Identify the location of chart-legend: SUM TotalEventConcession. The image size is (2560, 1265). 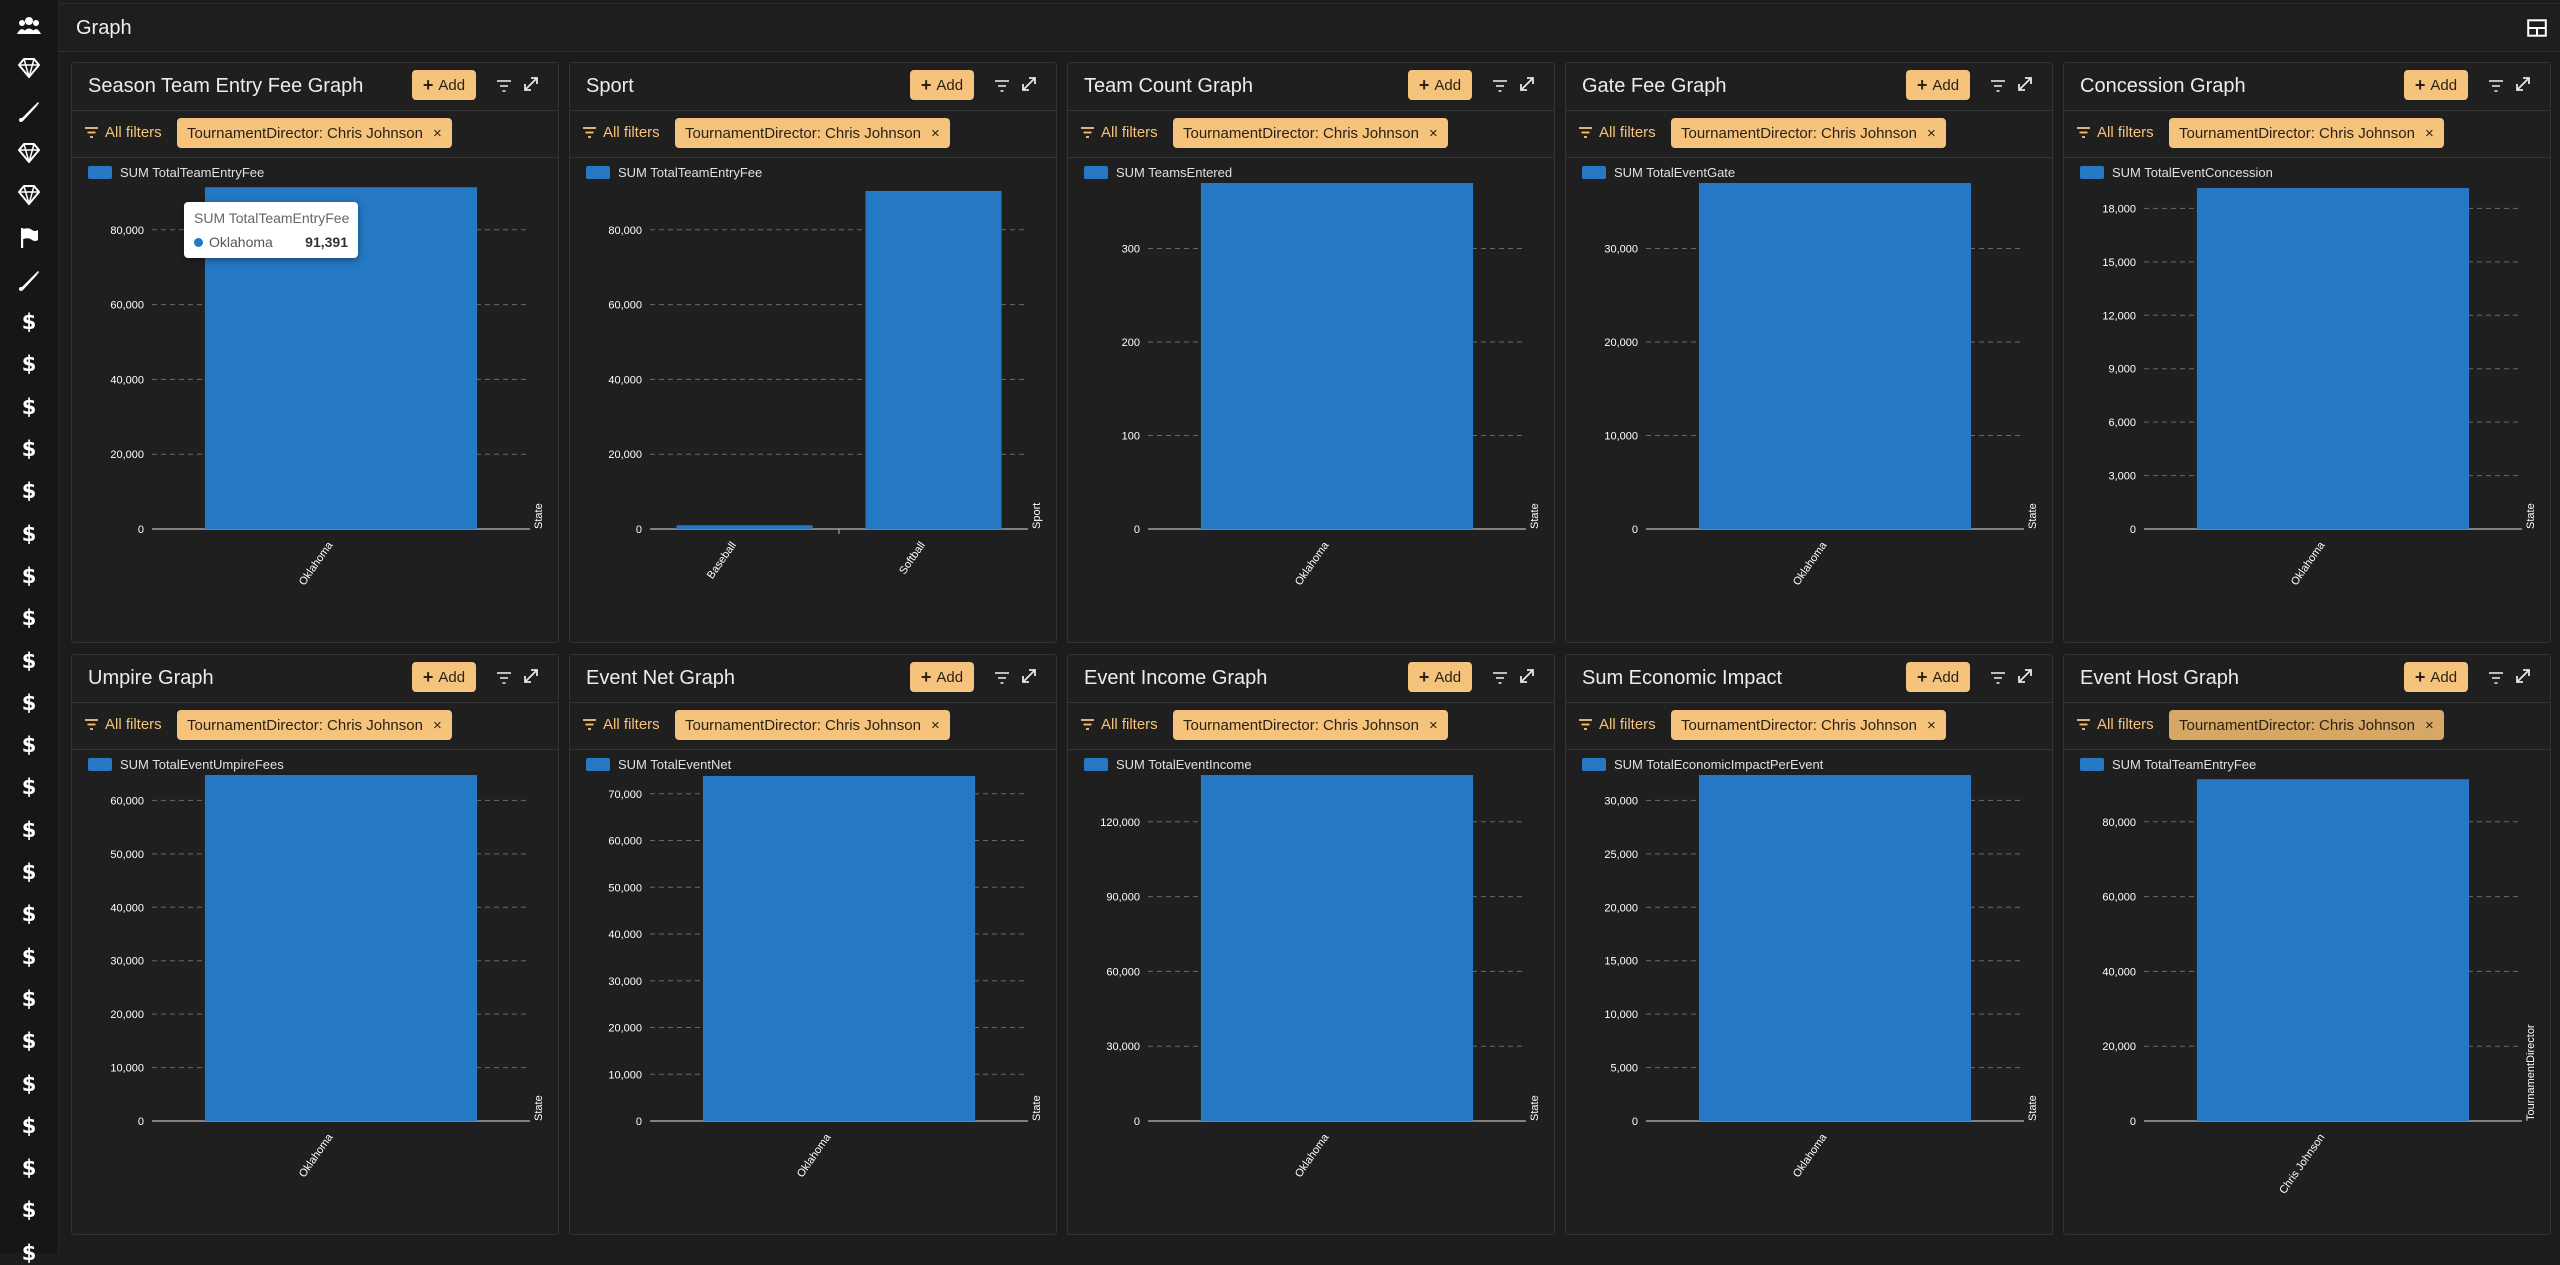
(2176, 172).